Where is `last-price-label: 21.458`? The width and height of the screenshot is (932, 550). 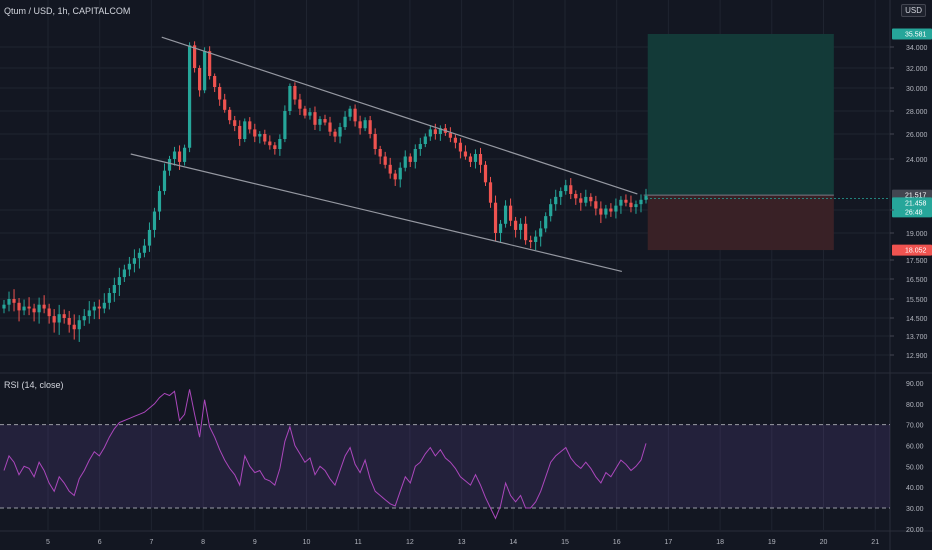 last-price-label: 21.458 is located at coordinates (916, 203).